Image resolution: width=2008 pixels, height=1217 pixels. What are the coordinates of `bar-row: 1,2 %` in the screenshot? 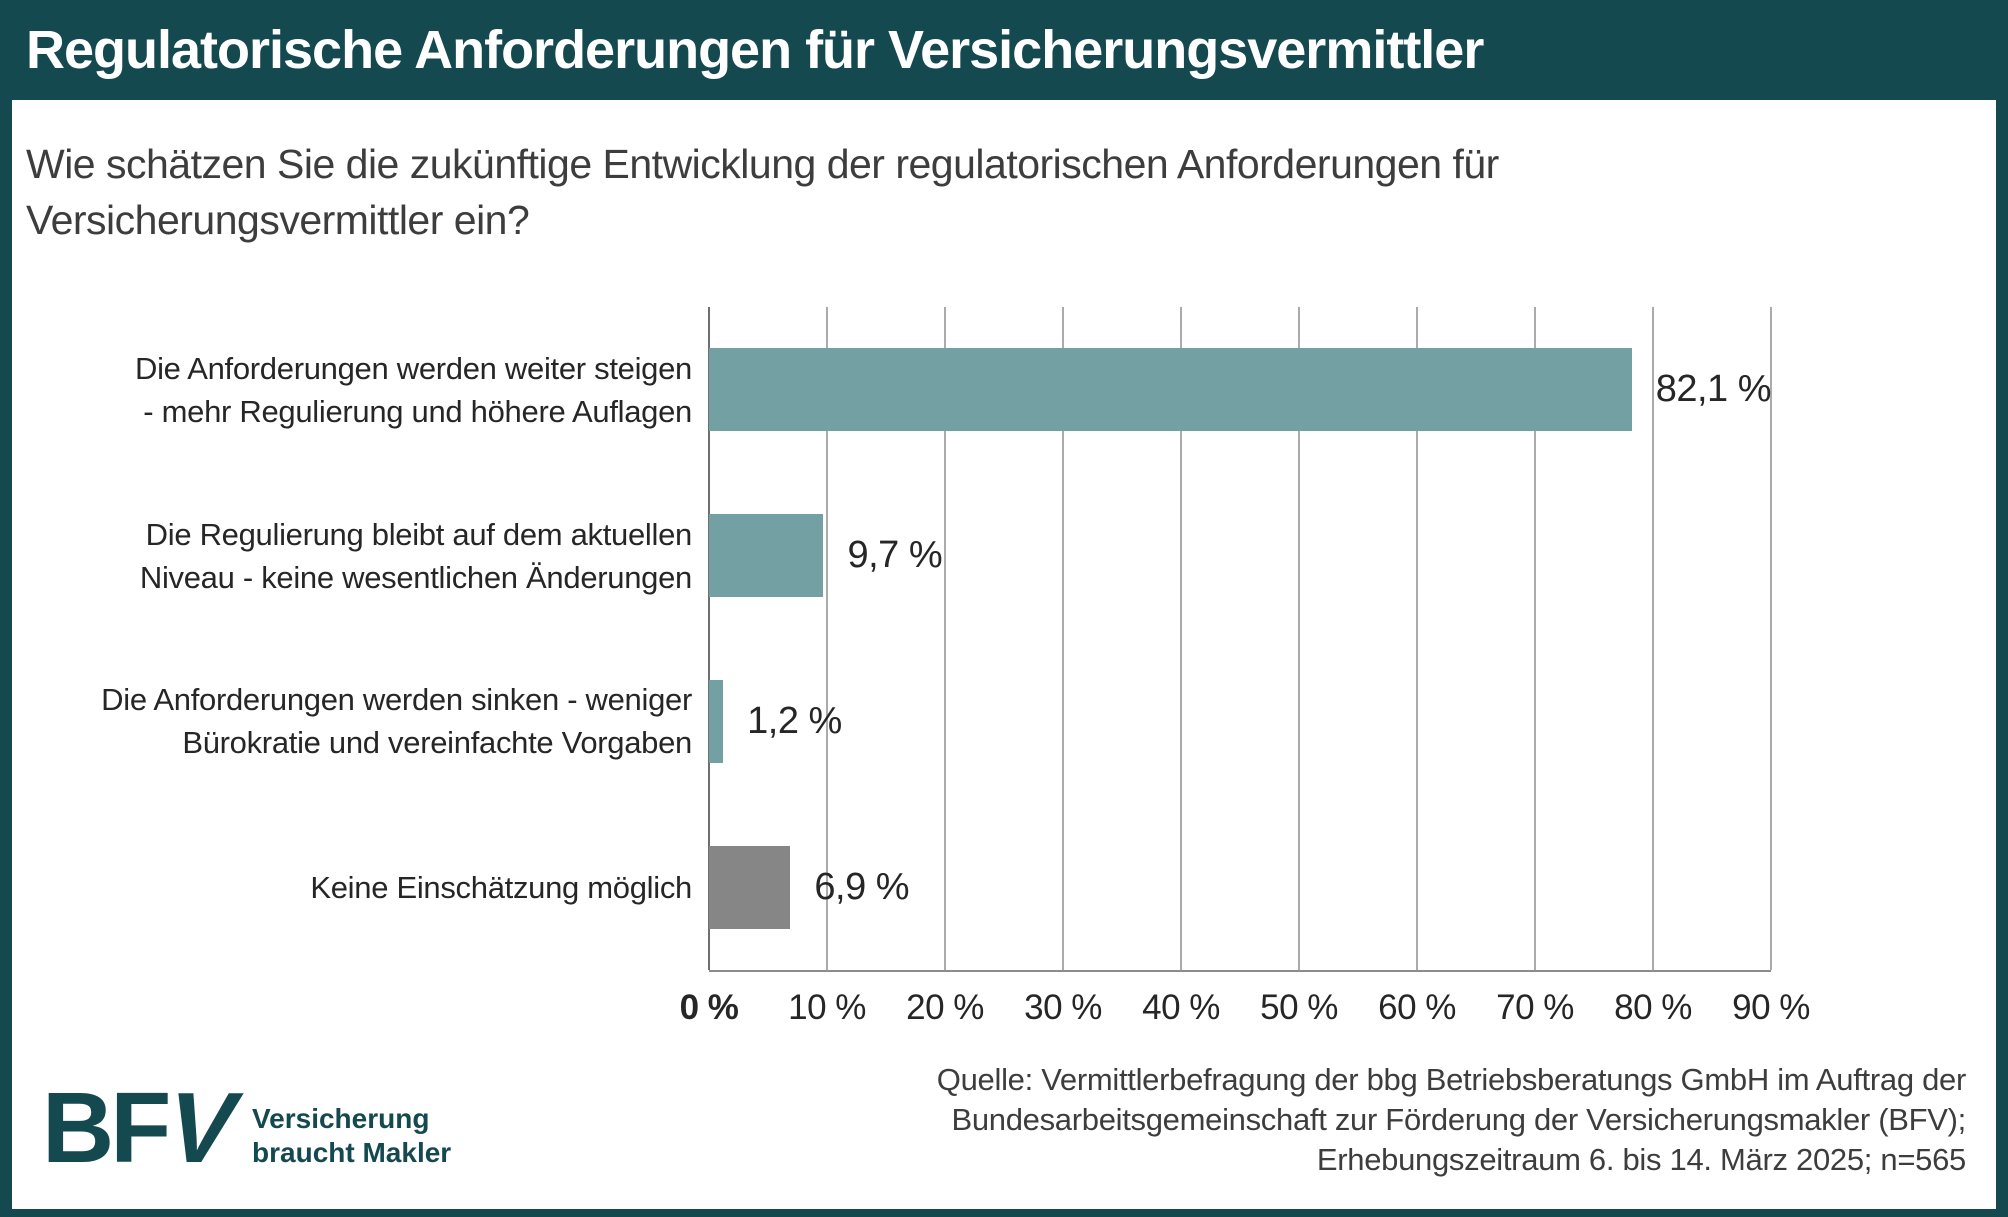 It's located at (1240, 722).